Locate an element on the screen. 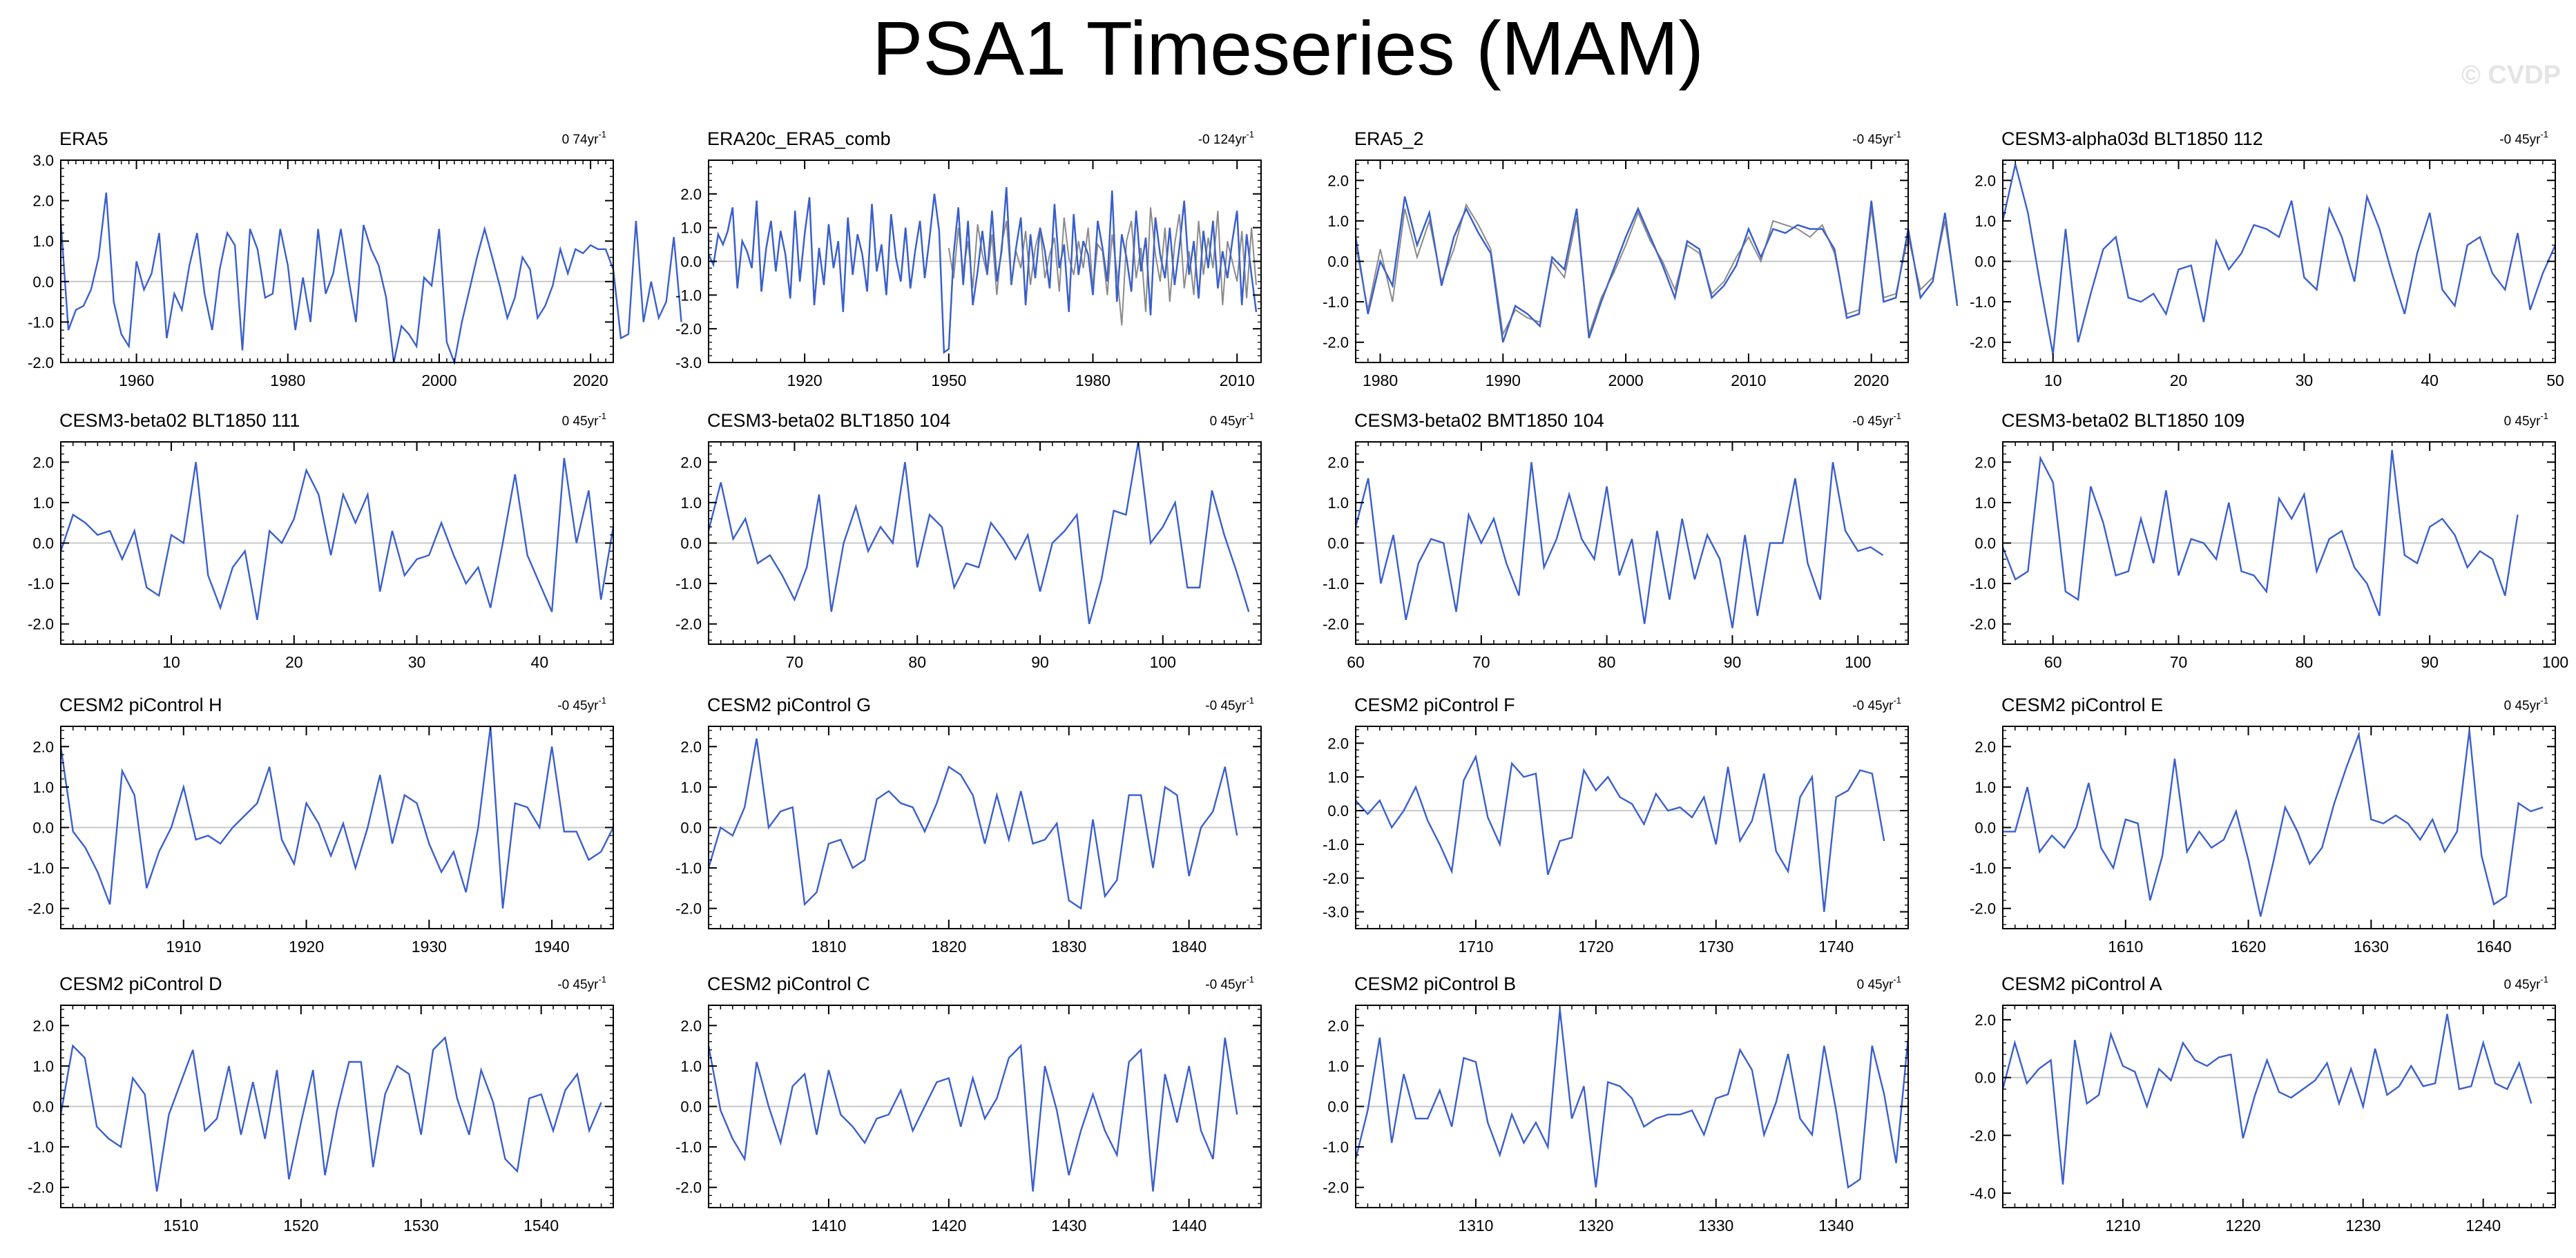  x-tick-label: 1980 is located at coordinates (1380, 380).